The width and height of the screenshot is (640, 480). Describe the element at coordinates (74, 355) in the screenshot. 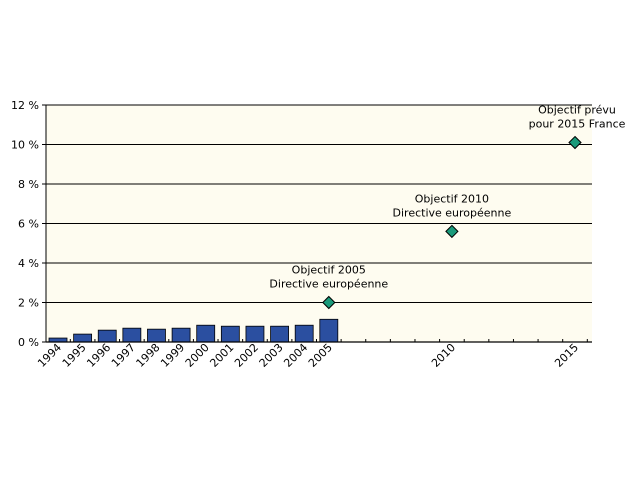

I see `x-tick-label-1995: 1995` at that location.